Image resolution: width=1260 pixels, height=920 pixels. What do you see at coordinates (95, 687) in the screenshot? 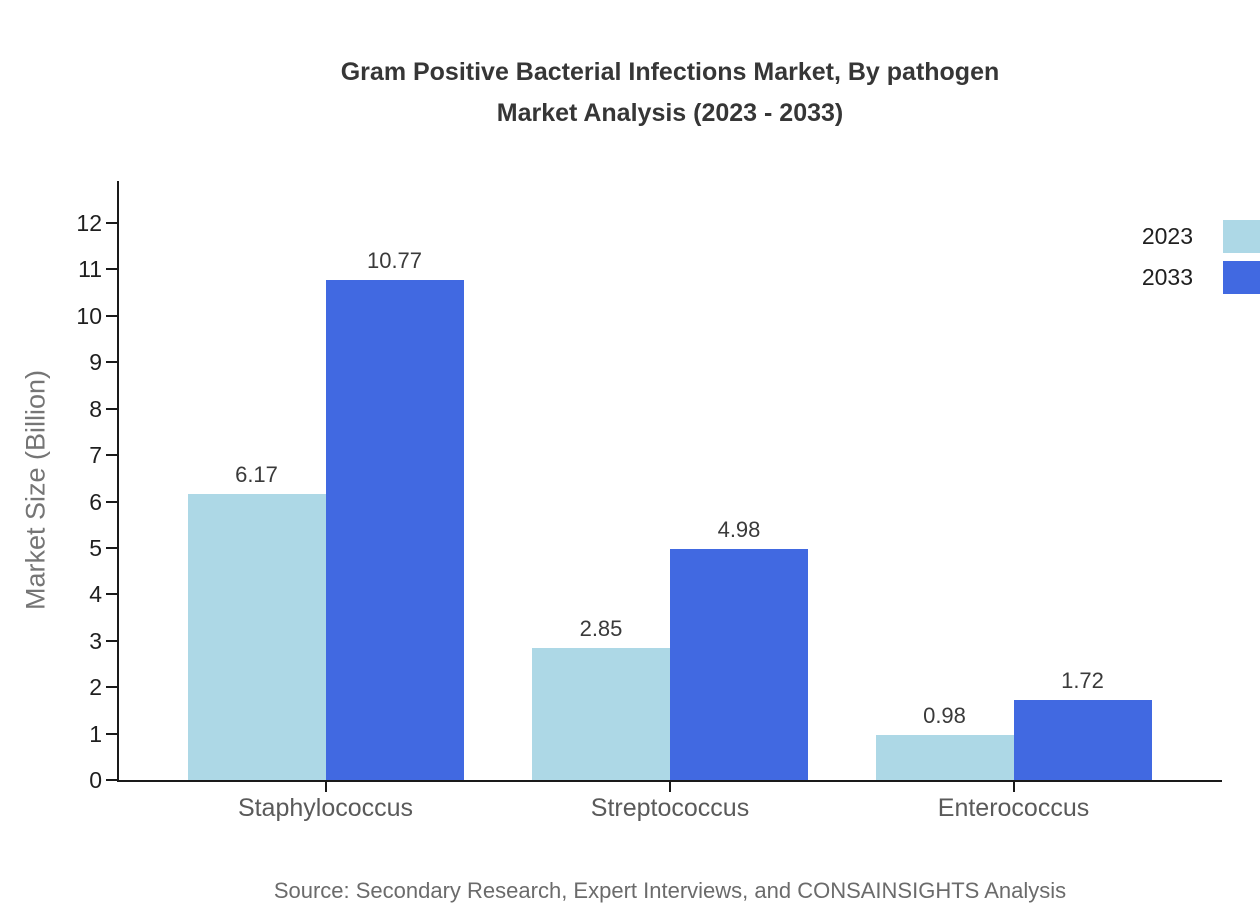
I see `y-tick-label: 2` at bounding box center [95, 687].